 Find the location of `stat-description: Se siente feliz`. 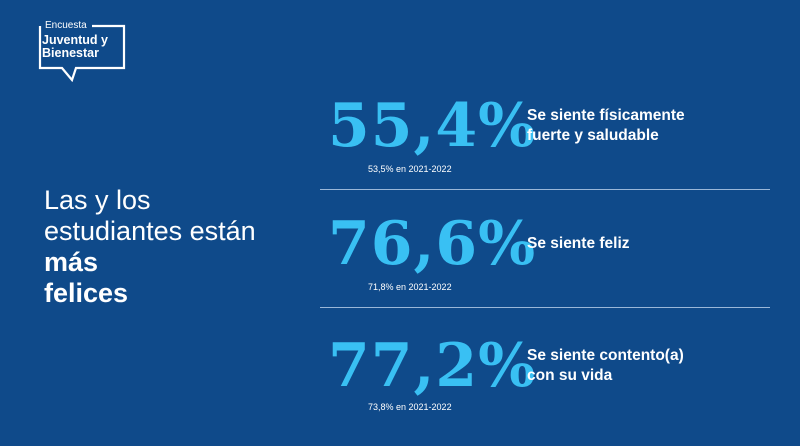

stat-description: Se siente feliz is located at coordinates (578, 244).